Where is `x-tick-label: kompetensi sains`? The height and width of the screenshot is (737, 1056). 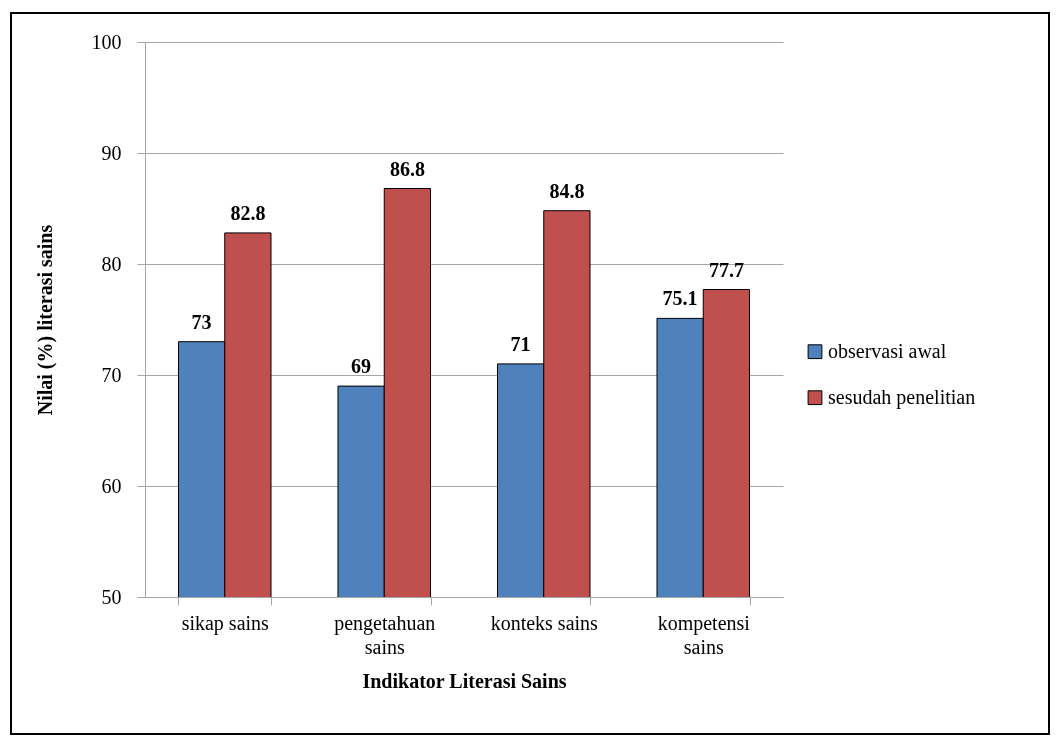
x-tick-label: kompetensi sains is located at coordinates (704, 634).